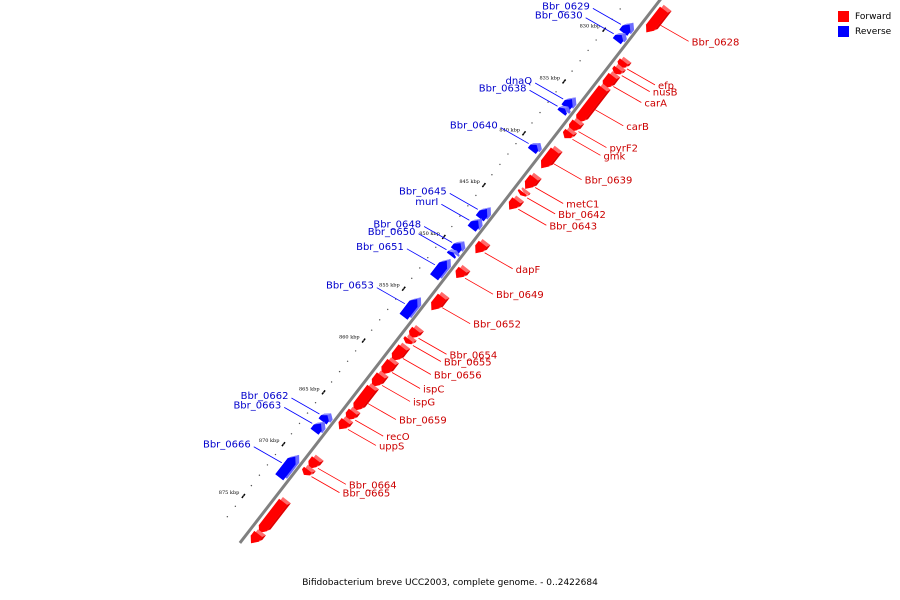 The image size is (900, 600). Describe the element at coordinates (611, 80) in the screenshot. I see `gene-cara` at that location.